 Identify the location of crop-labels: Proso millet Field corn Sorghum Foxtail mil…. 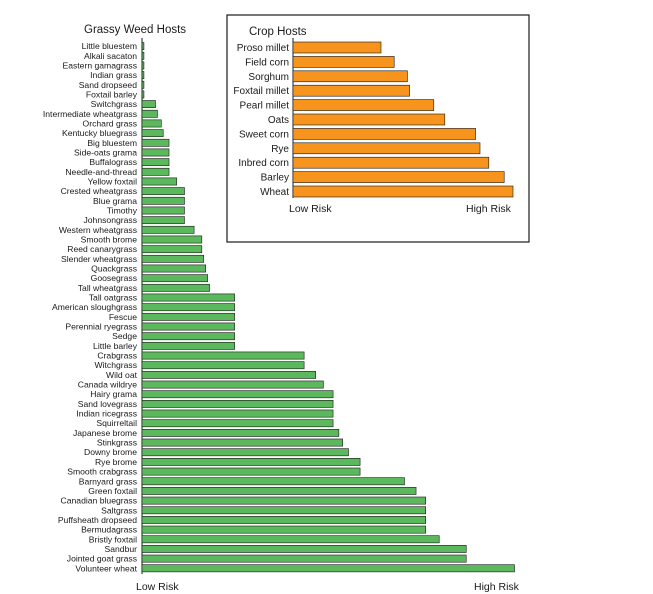
(261, 120).